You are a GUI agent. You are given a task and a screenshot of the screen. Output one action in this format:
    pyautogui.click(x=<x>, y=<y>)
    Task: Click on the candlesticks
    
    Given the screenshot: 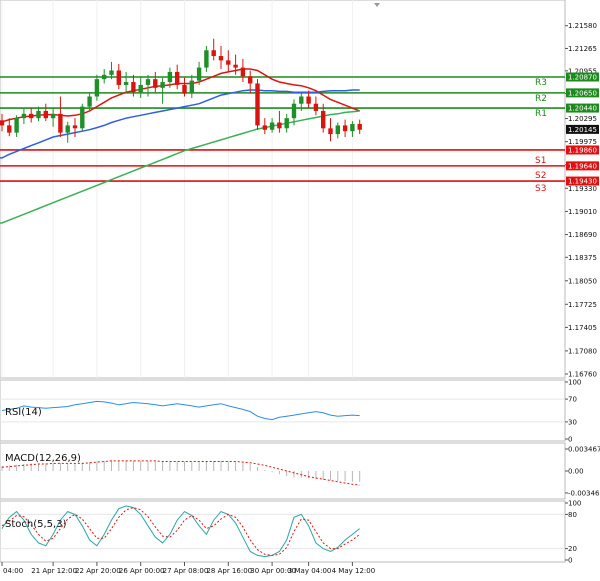 What is the action you would take?
    pyautogui.click(x=181, y=90)
    